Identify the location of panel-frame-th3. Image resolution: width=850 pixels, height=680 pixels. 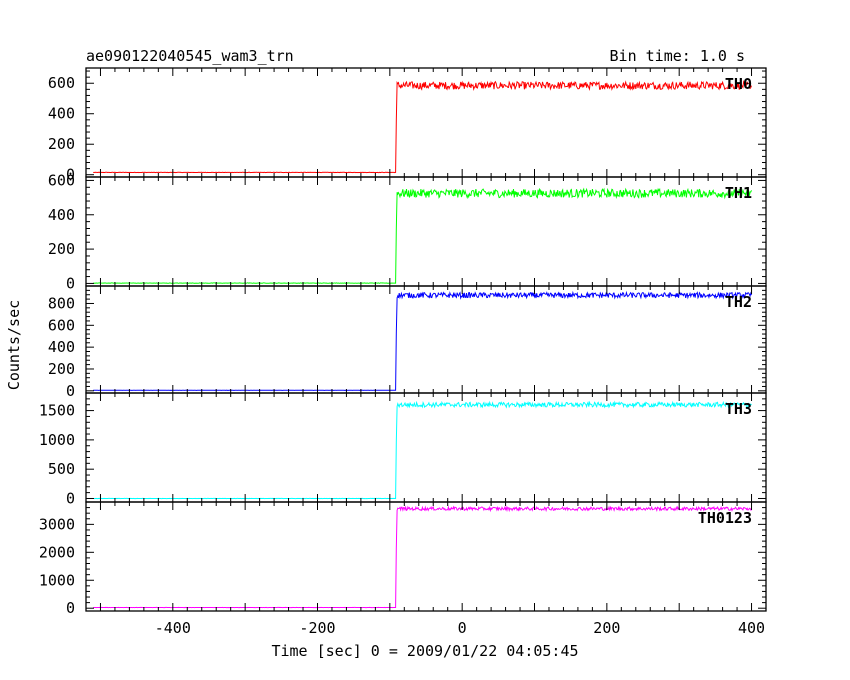
(426, 447).